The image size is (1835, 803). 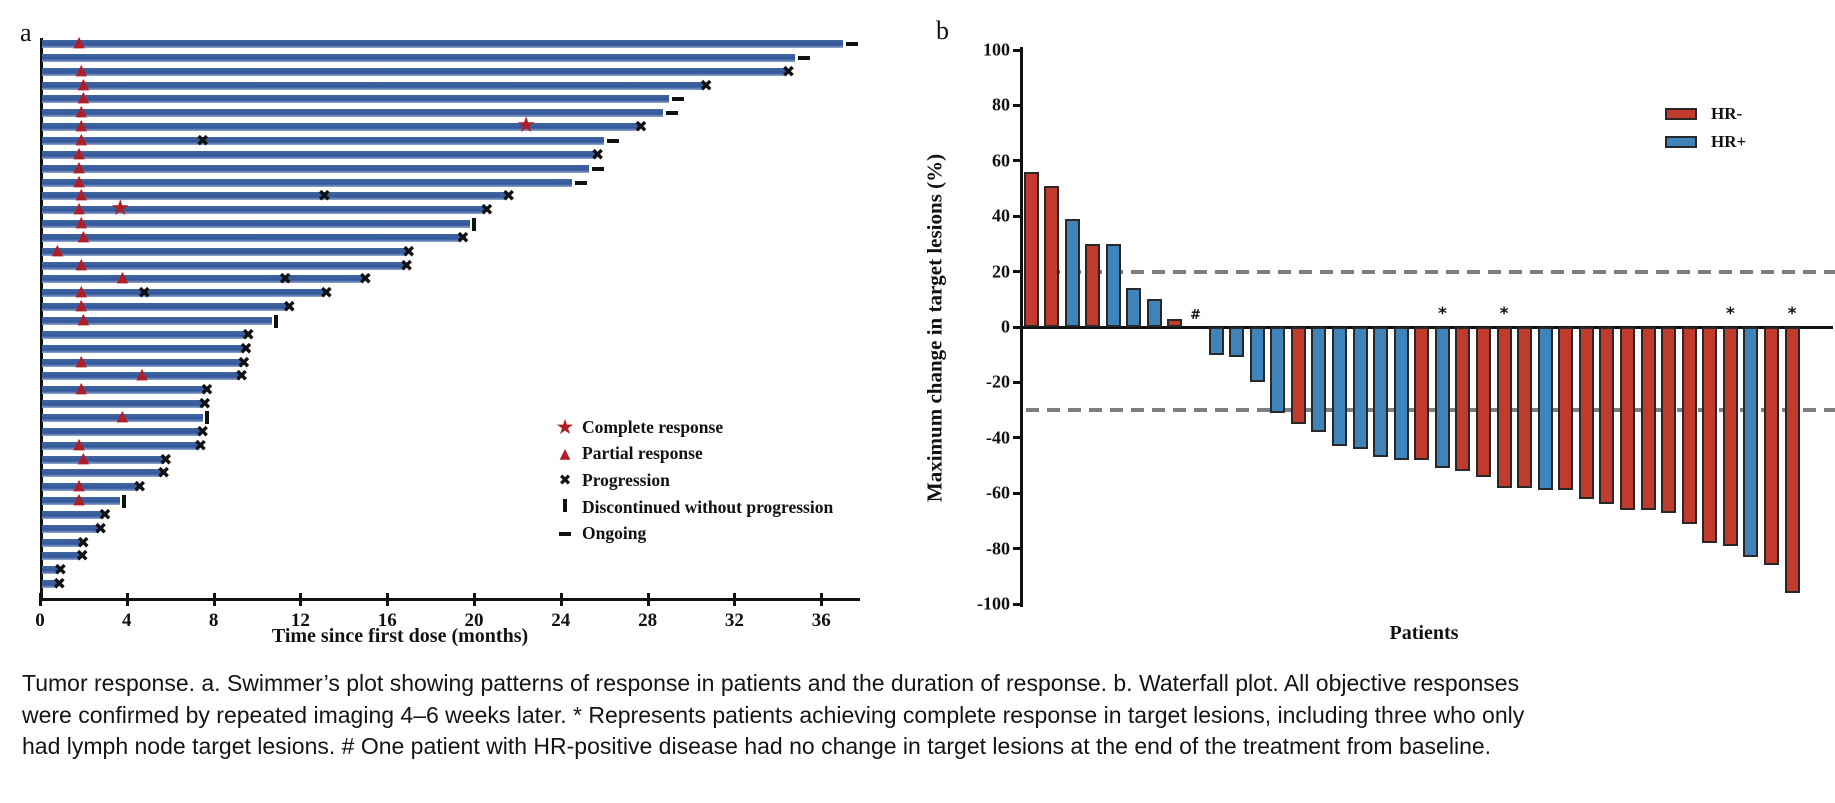 What do you see at coordinates (942, 30) in the screenshot?
I see `panel-b-label: b` at bounding box center [942, 30].